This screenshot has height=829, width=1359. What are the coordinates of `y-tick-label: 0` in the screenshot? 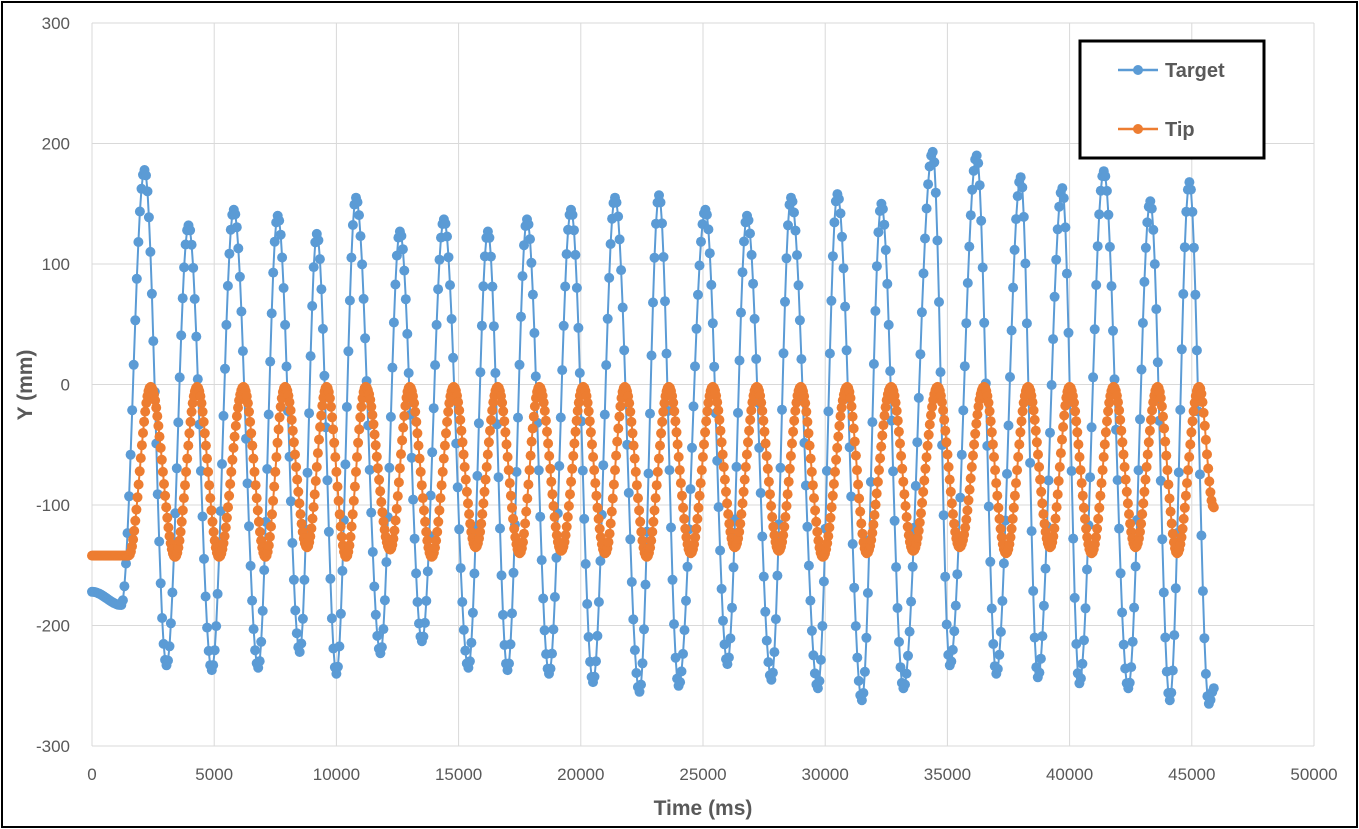 It's located at (65, 385).